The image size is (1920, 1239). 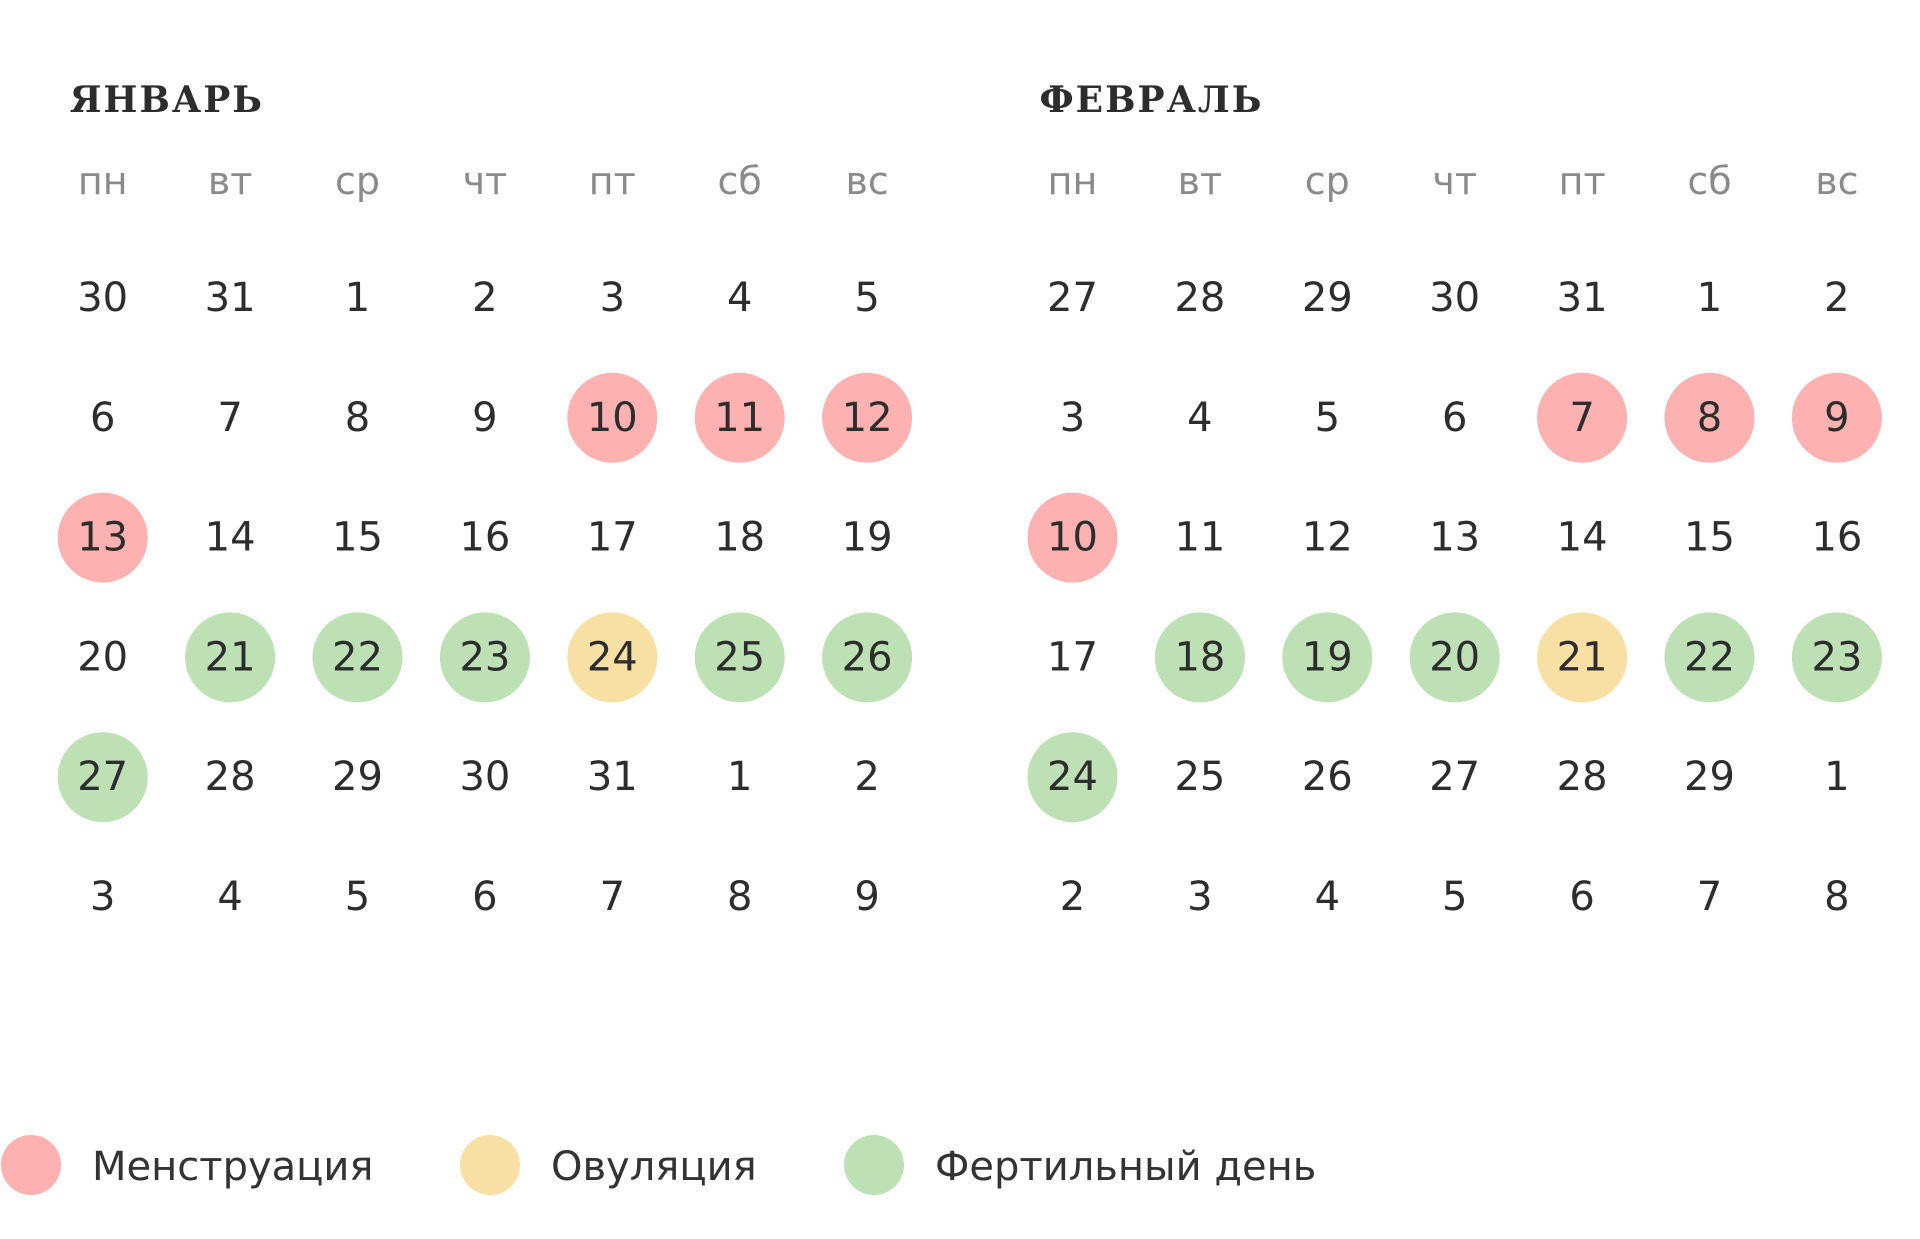 I want to click on legend-swatch, so click(x=31, y=1165).